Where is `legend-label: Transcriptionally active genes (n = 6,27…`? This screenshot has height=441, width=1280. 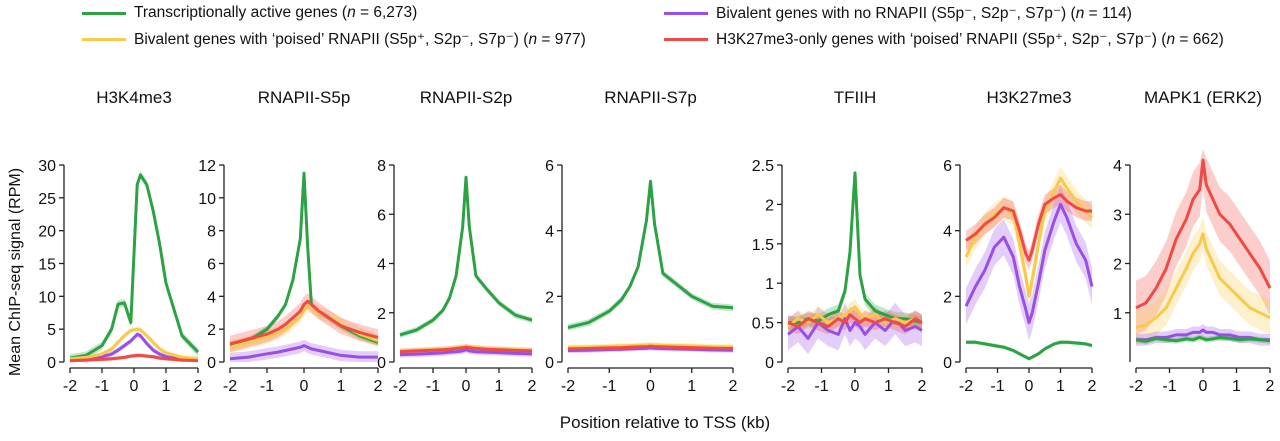
legend-label: Transcriptionally active genes (n = 6,27… is located at coordinates (276, 12).